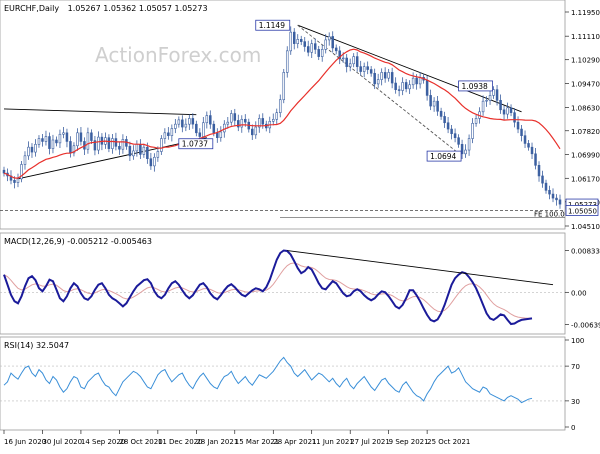  What do you see at coordinates (585, 37) in the screenshot?
I see `price-tick-label: 1.11110` at bounding box center [585, 37].